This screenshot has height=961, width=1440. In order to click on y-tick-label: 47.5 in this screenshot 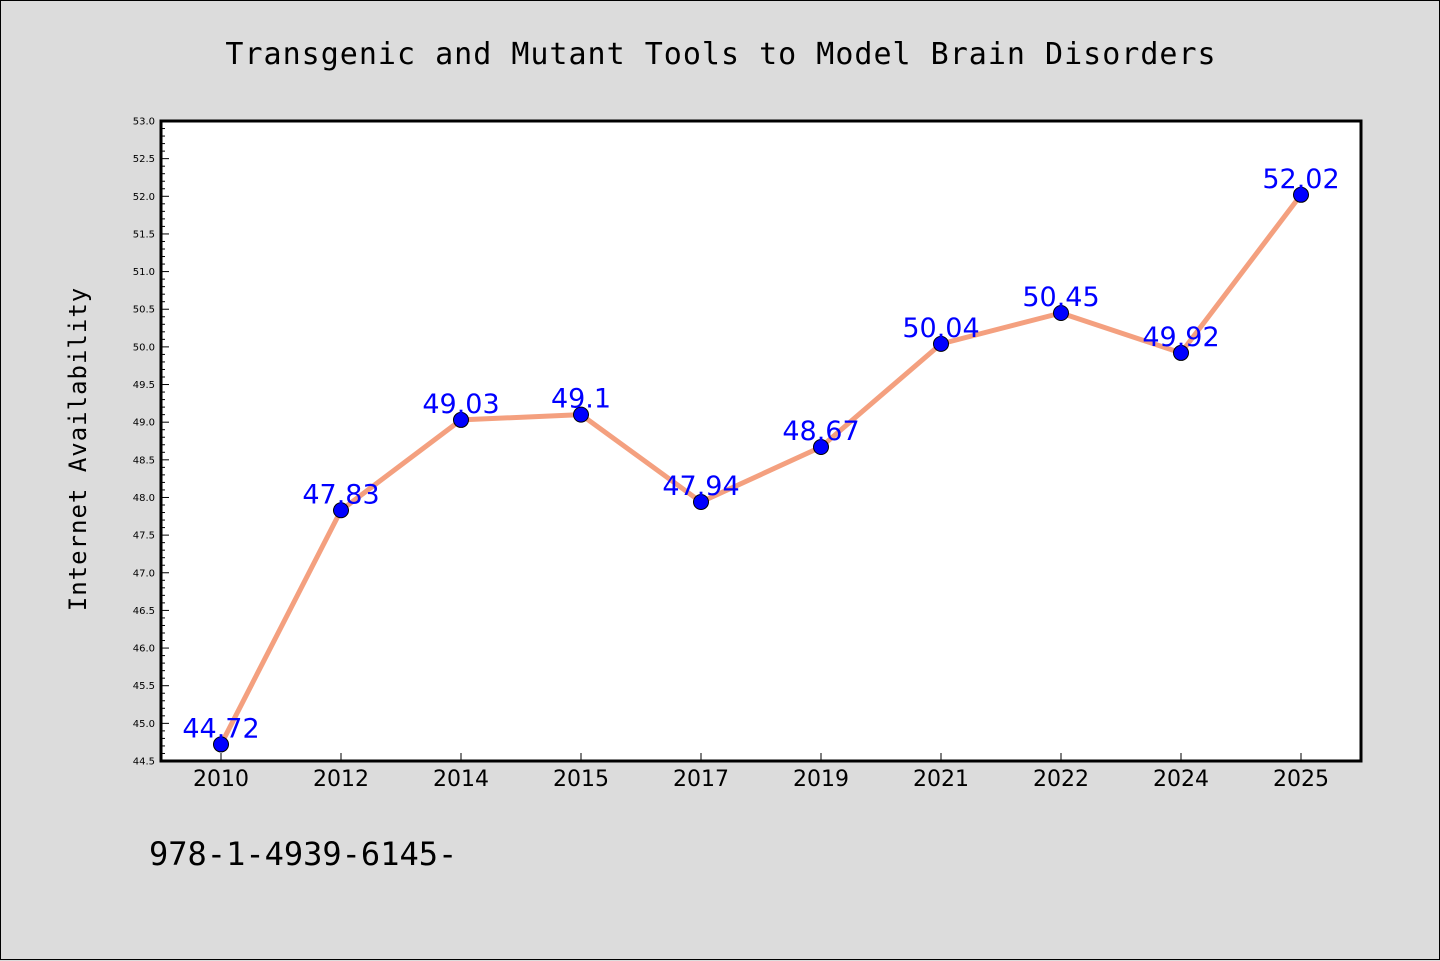, I will do `click(144, 536)`.